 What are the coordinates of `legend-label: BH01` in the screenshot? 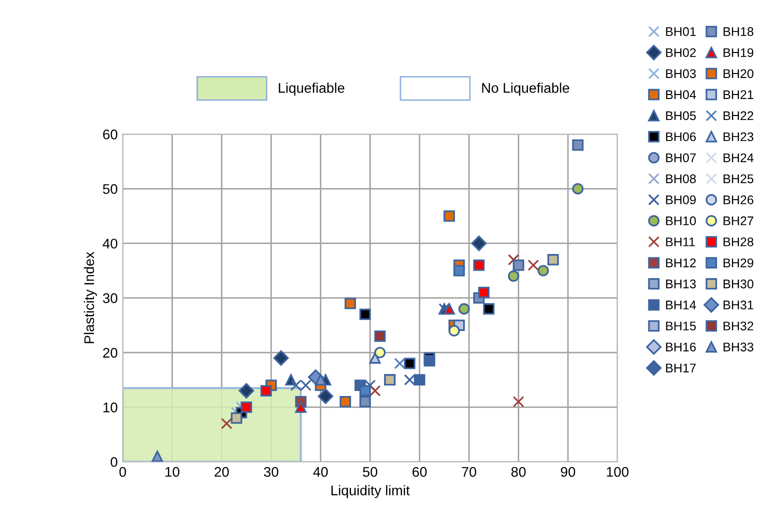 It's located at (681, 31).